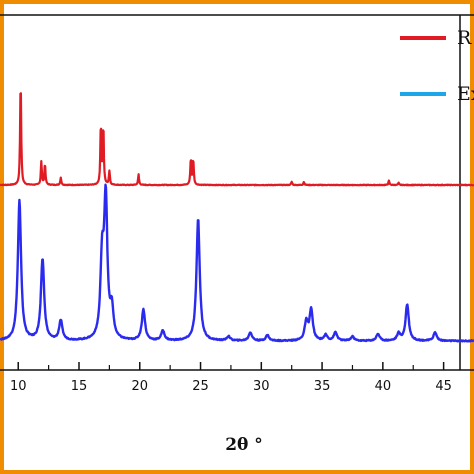  What do you see at coordinates (437, 66) in the screenshot?
I see `legend: R Ex` at bounding box center [437, 66].